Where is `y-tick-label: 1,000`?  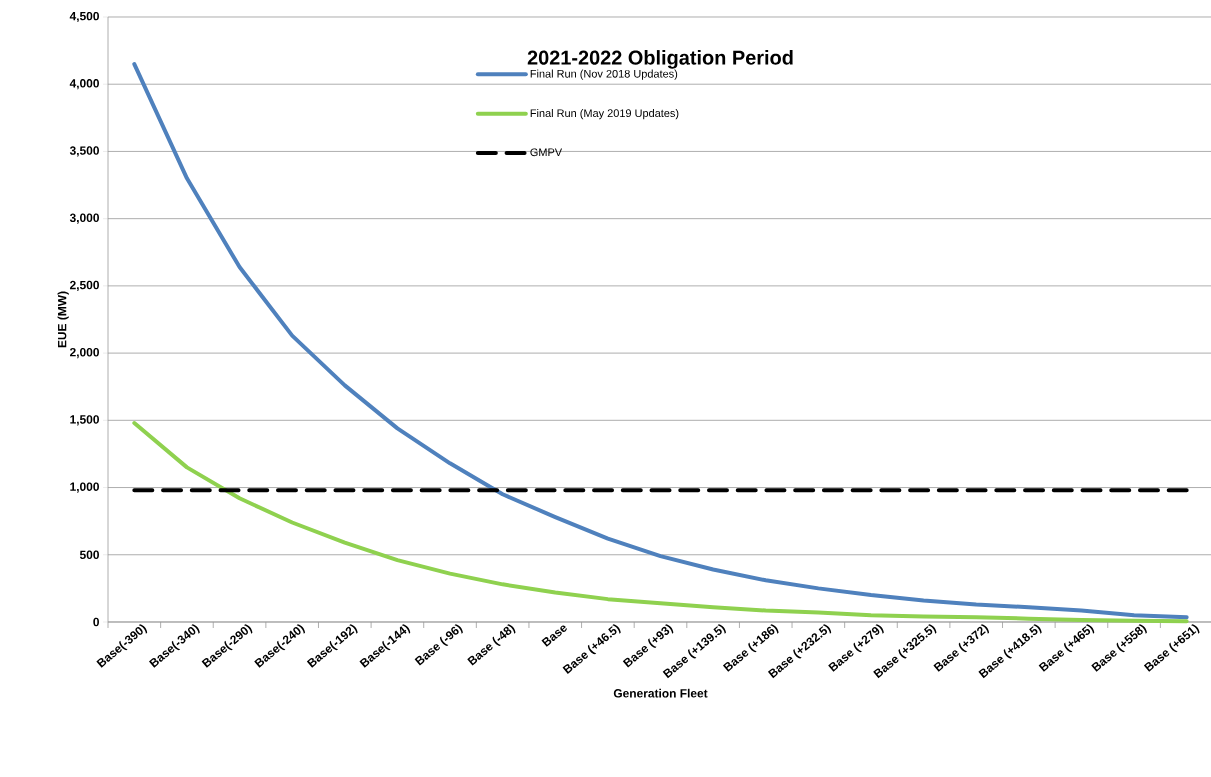 y-tick-label: 1,000 is located at coordinates (84, 487).